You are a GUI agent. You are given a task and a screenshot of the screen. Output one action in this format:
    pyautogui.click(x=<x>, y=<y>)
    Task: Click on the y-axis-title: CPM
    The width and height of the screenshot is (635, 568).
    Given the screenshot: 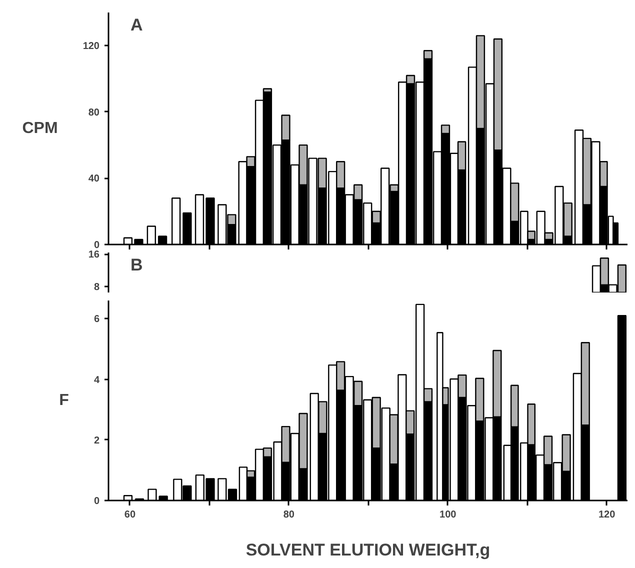 What is the action you would take?
    pyautogui.click(x=40, y=128)
    